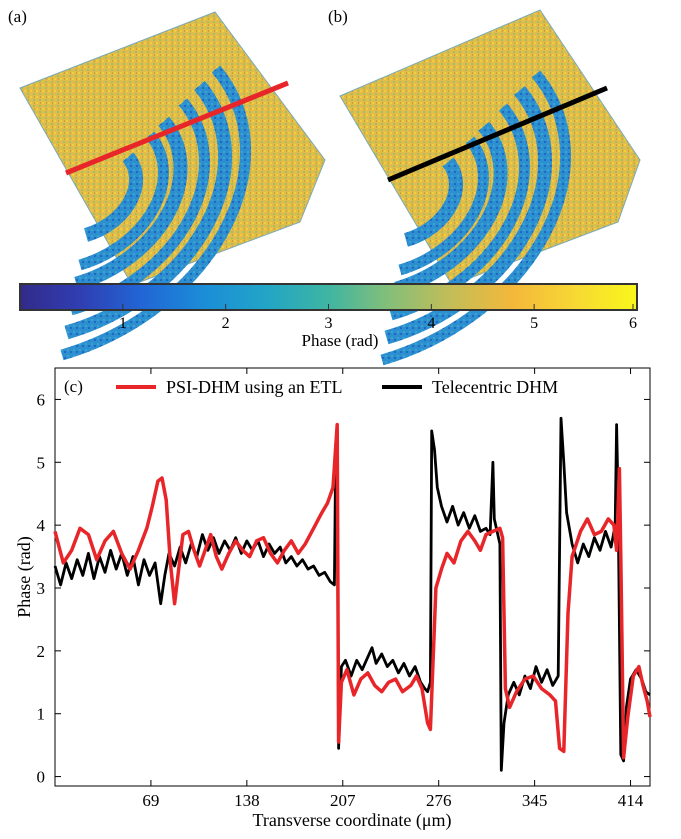 Image resolution: width=681 pixels, height=839 pixels. What do you see at coordinates (439, 800) in the screenshot?
I see `x-tick-label: 276` at bounding box center [439, 800].